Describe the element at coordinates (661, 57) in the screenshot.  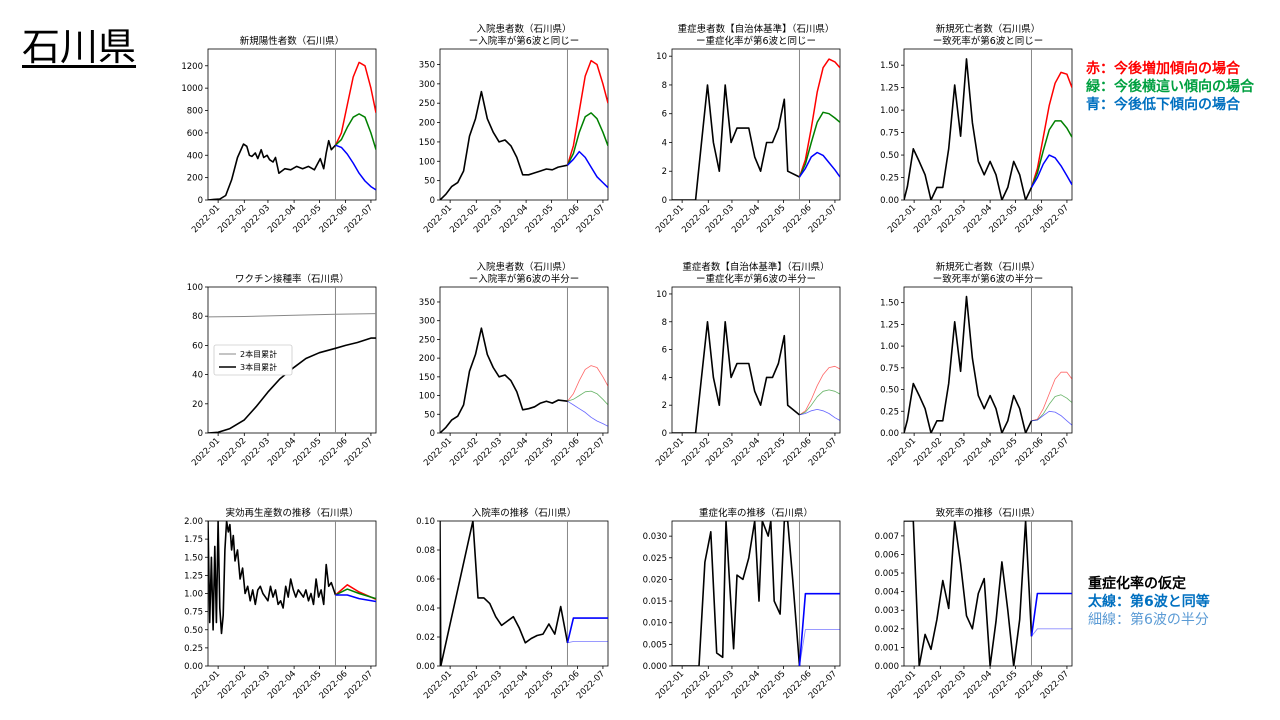
I see `y-tick-label: 10` at that location.